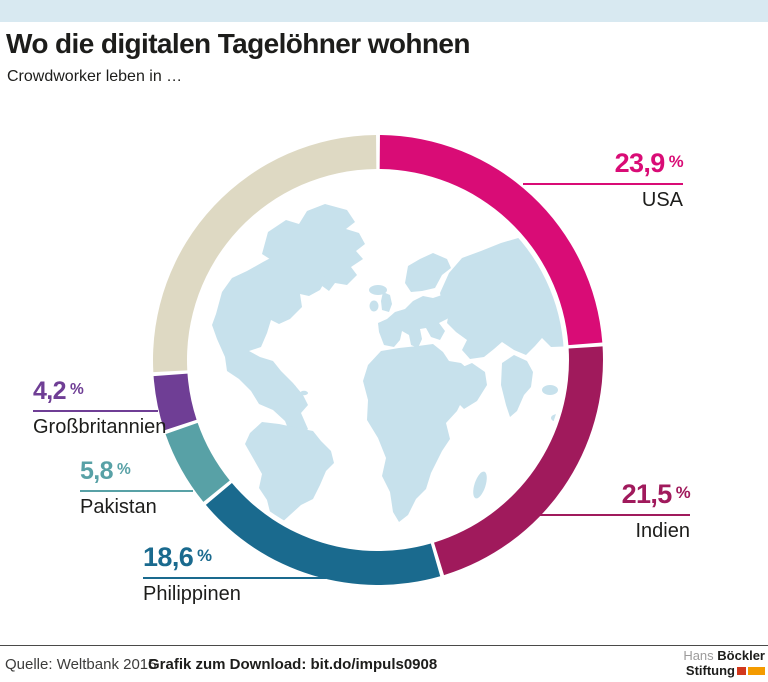 This screenshot has height=682, width=768. What do you see at coordinates (97, 471) in the screenshot?
I see `value-text: 5,8` at bounding box center [97, 471].